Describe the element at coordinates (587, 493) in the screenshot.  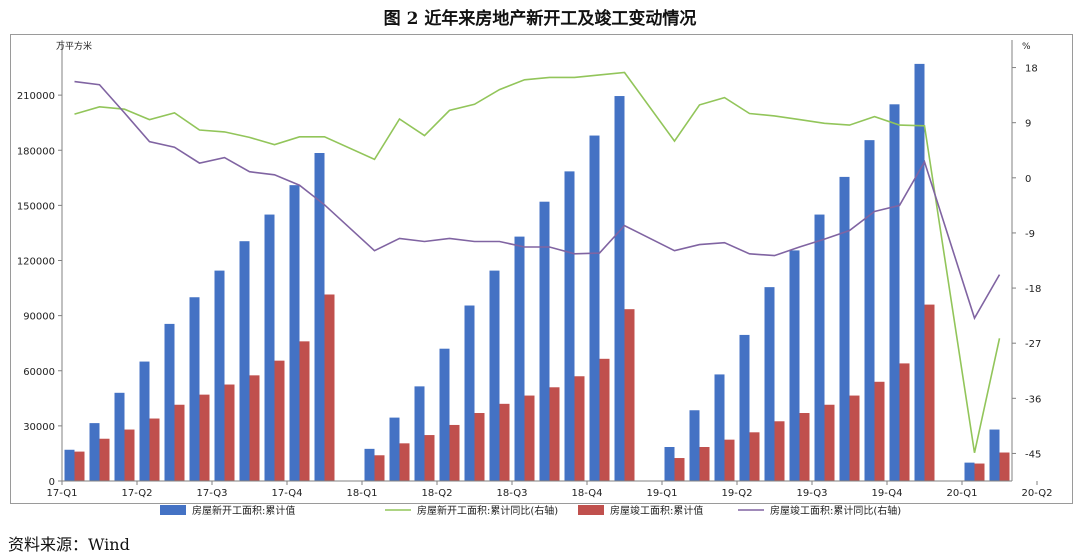
I see `x-axis-tick-label: 18-Q4` at that location.